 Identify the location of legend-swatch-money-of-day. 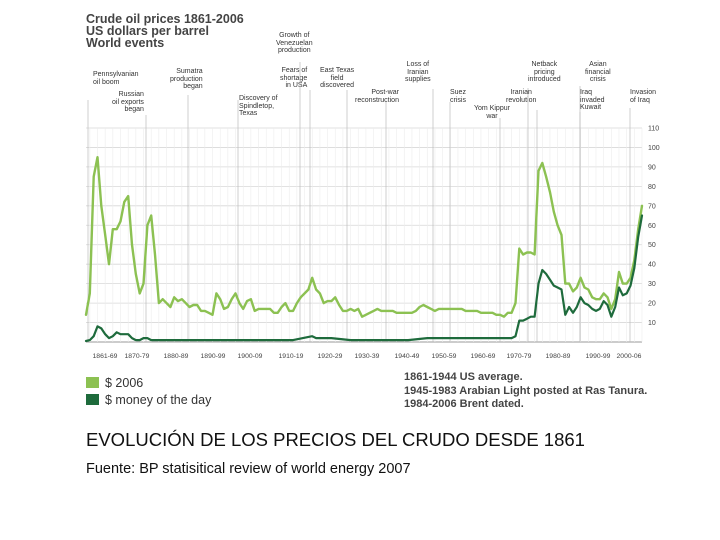
(92, 399).